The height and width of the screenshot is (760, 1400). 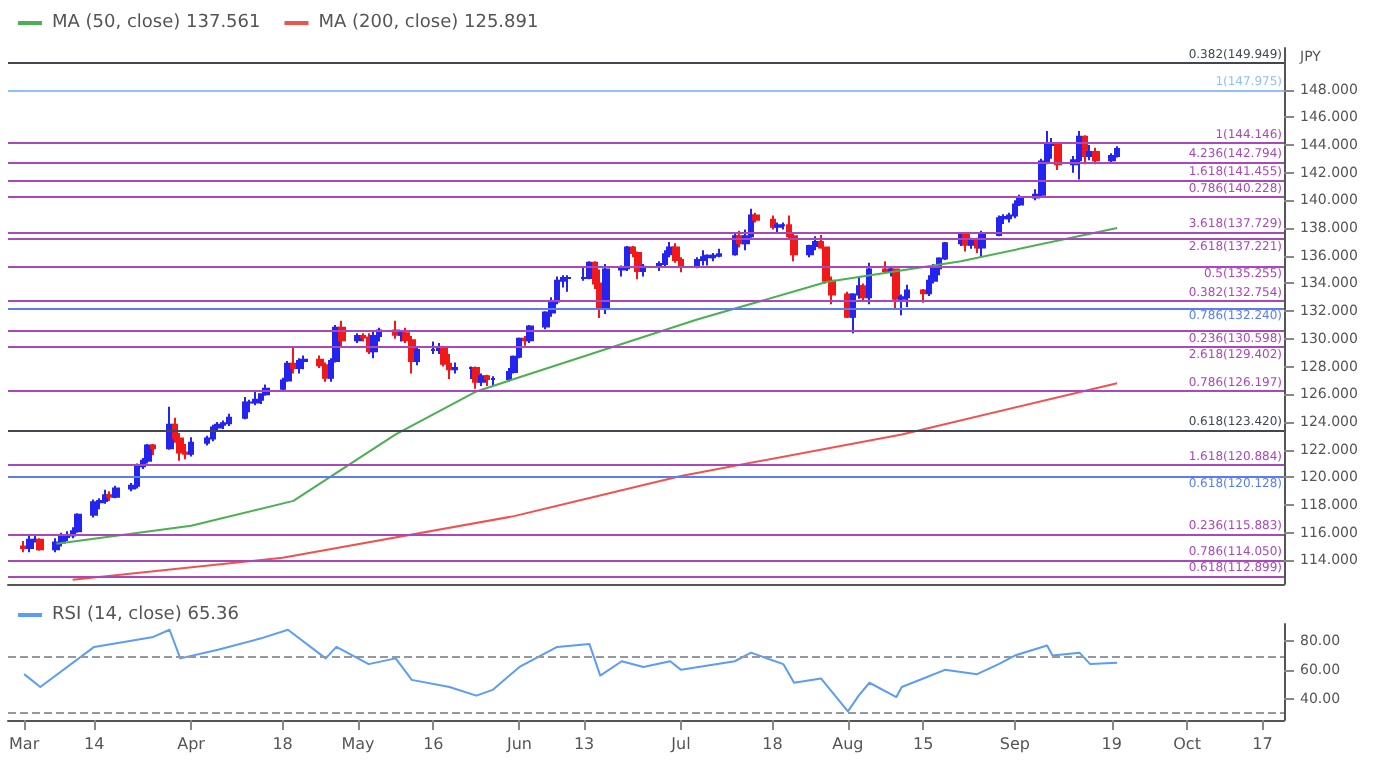 What do you see at coordinates (680, 744) in the screenshot?
I see `x-tick-label: Jul` at bounding box center [680, 744].